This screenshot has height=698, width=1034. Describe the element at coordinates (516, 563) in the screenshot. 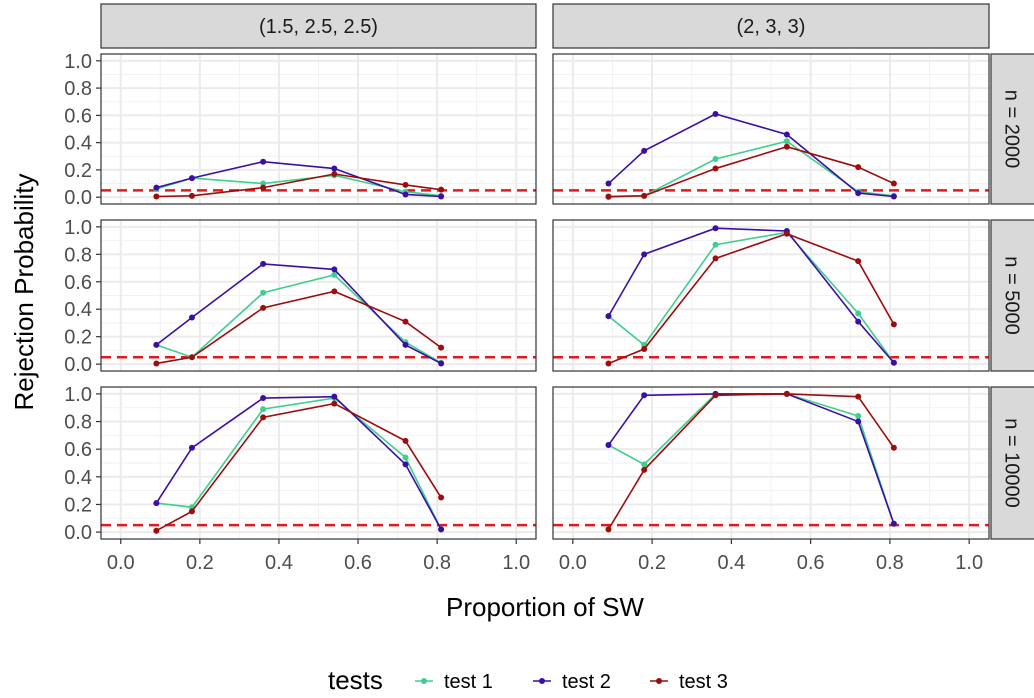

I see `x-tick-label: 1.0` at that location.